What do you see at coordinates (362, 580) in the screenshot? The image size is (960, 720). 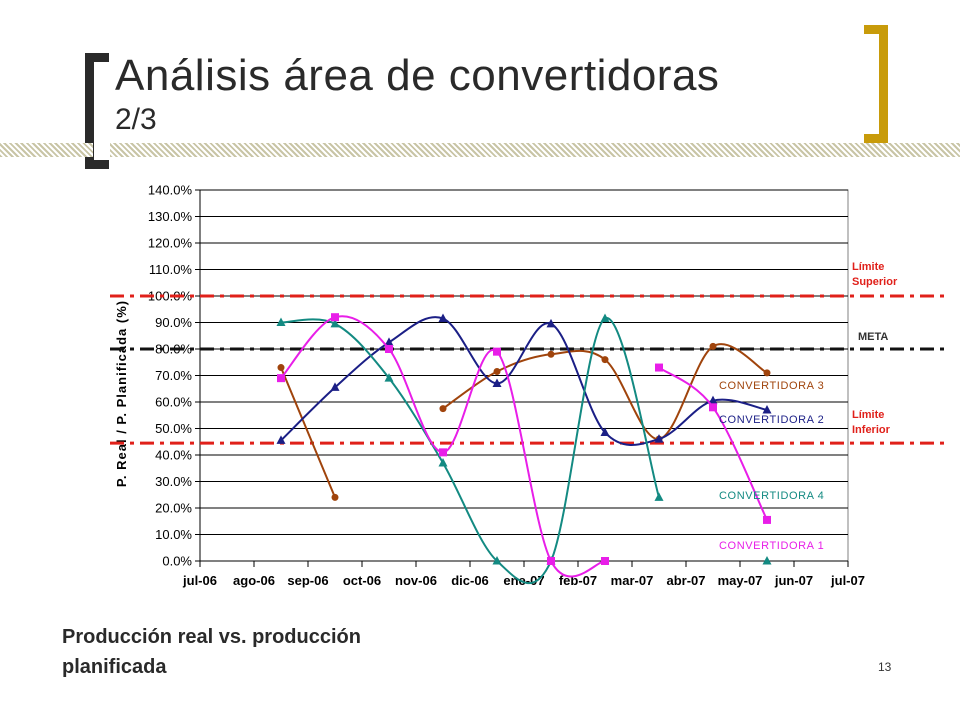 I see `x-tick-label: oct-06` at bounding box center [362, 580].